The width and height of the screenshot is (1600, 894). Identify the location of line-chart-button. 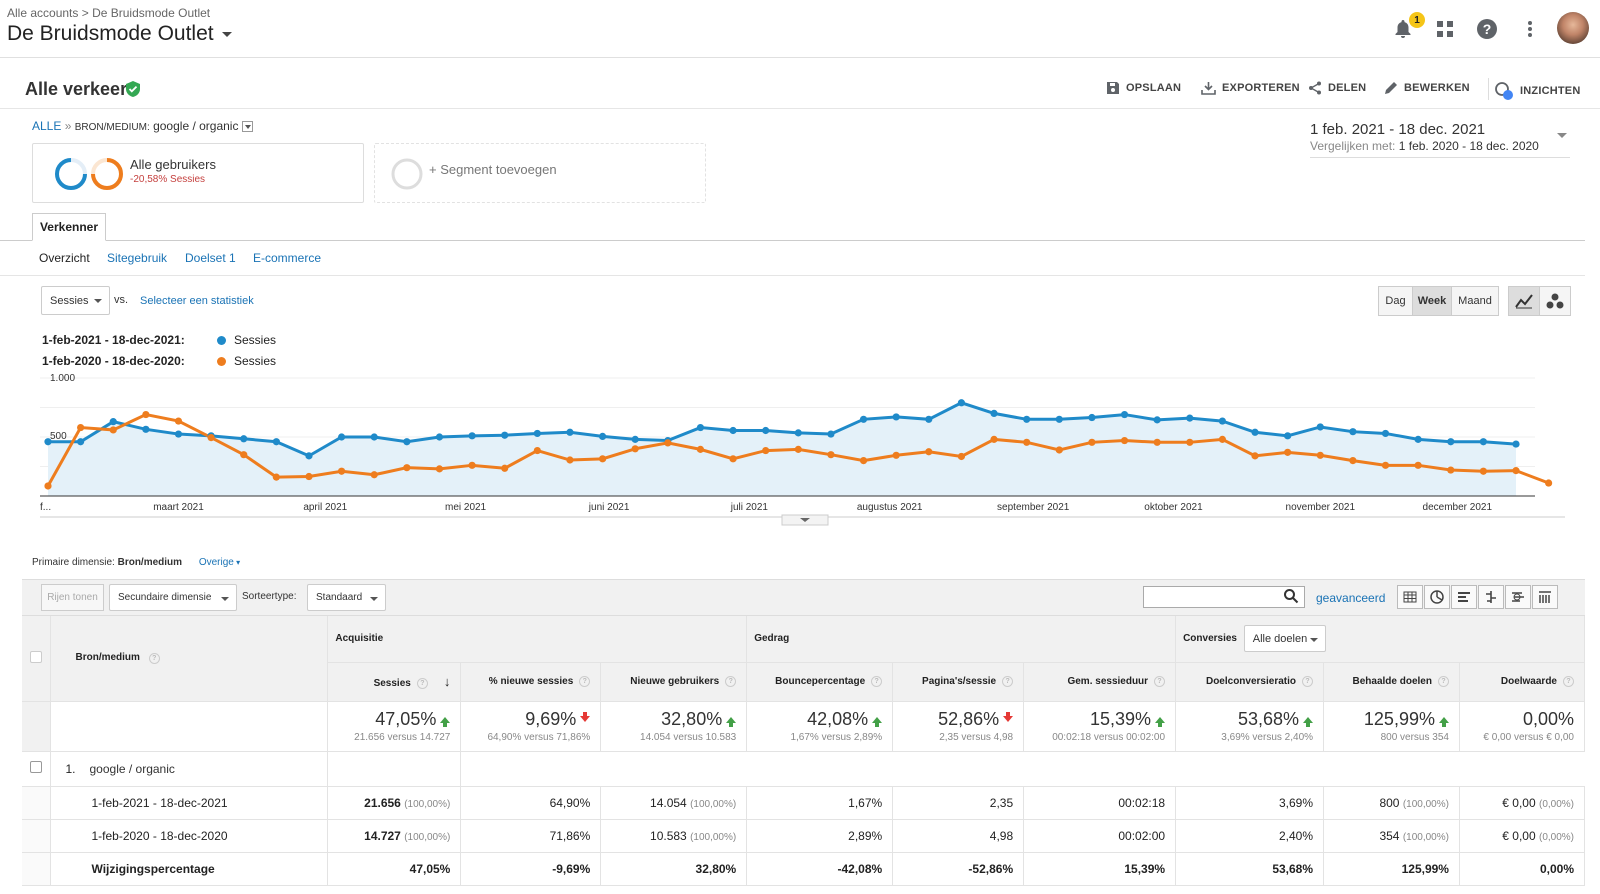
(1524, 301).